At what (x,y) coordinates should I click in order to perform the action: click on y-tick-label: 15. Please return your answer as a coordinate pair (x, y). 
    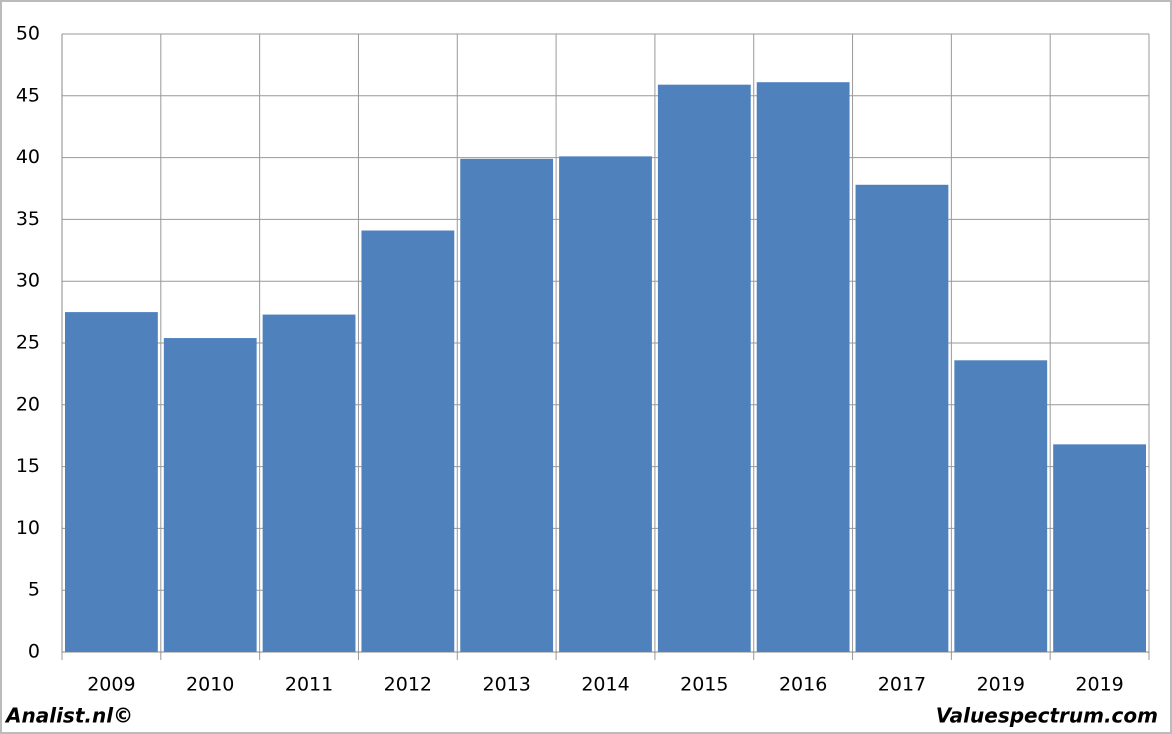
    Looking at the image, I should click on (28, 466).